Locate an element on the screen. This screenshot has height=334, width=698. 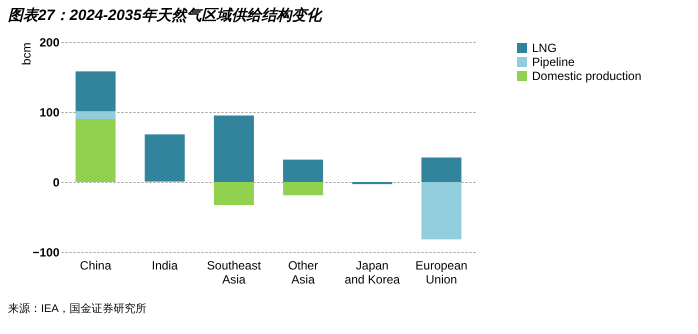
x-tick-label: European Union is located at coordinates (441, 272).